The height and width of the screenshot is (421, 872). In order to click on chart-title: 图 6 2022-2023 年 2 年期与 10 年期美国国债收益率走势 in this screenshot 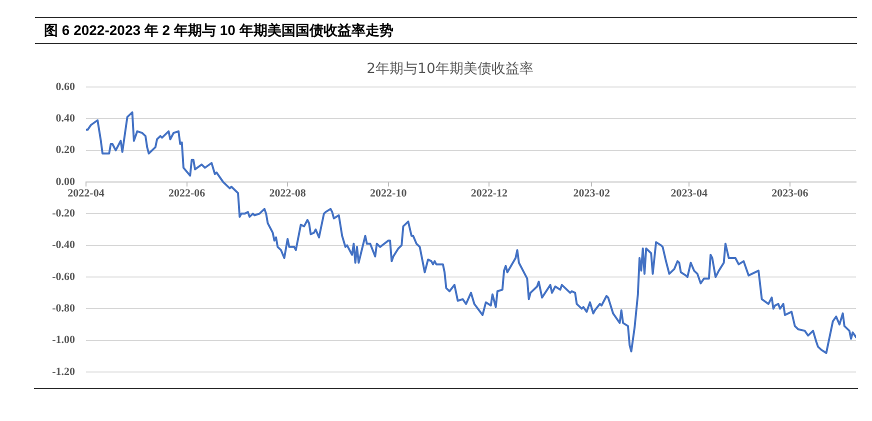, I will do `click(446, 30)`.